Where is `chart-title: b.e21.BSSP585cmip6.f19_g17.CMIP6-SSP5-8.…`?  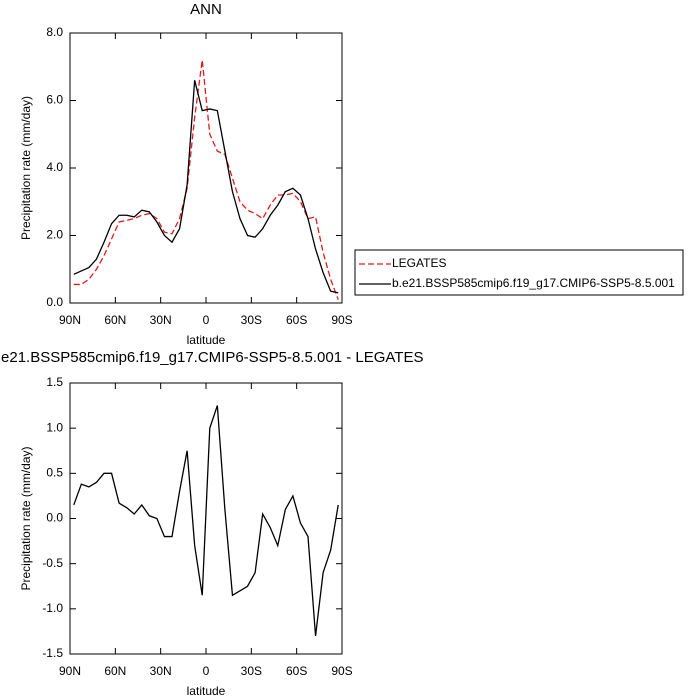 chart-title: b.e21.BSSP585cmip6.f19_g17.CMIP6-SSP5-8.… is located at coordinates (211, 357).